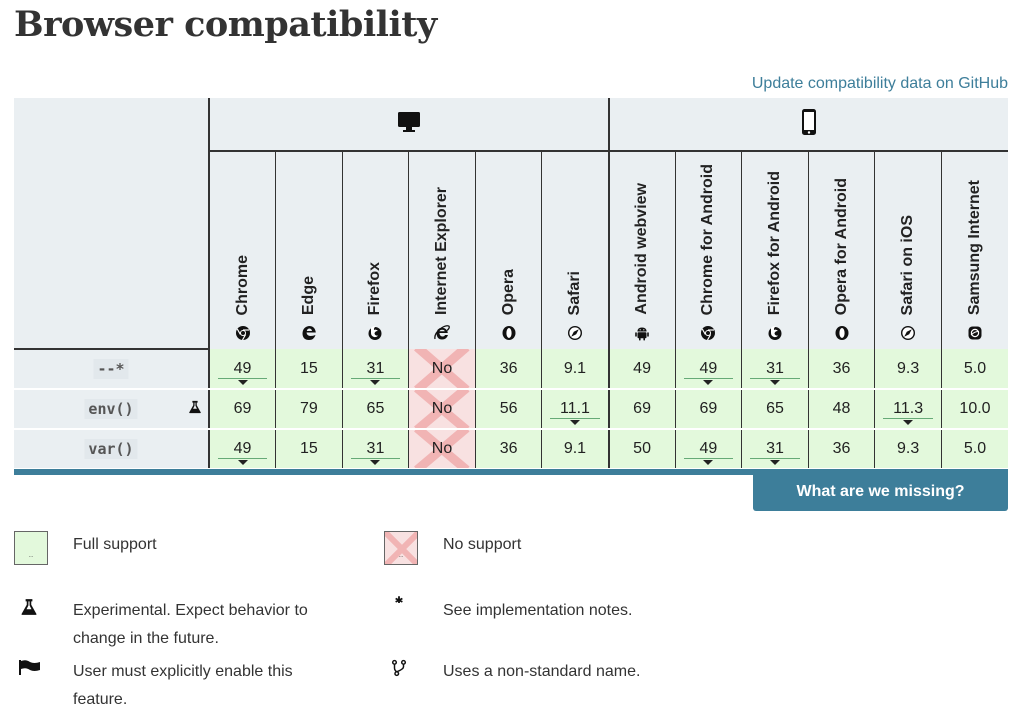 This screenshot has height=718, width=1024. What do you see at coordinates (974, 247) in the screenshot?
I see `browser-name: Samsung Internet` at bounding box center [974, 247].